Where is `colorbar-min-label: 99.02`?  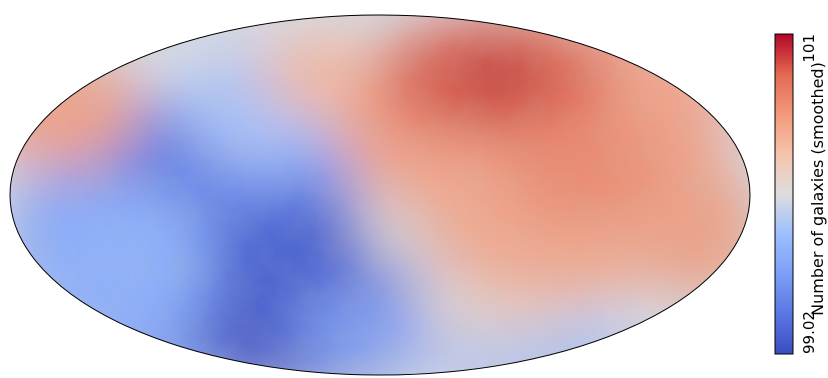
colorbar-min-label: 99.02 is located at coordinates (809, 332).